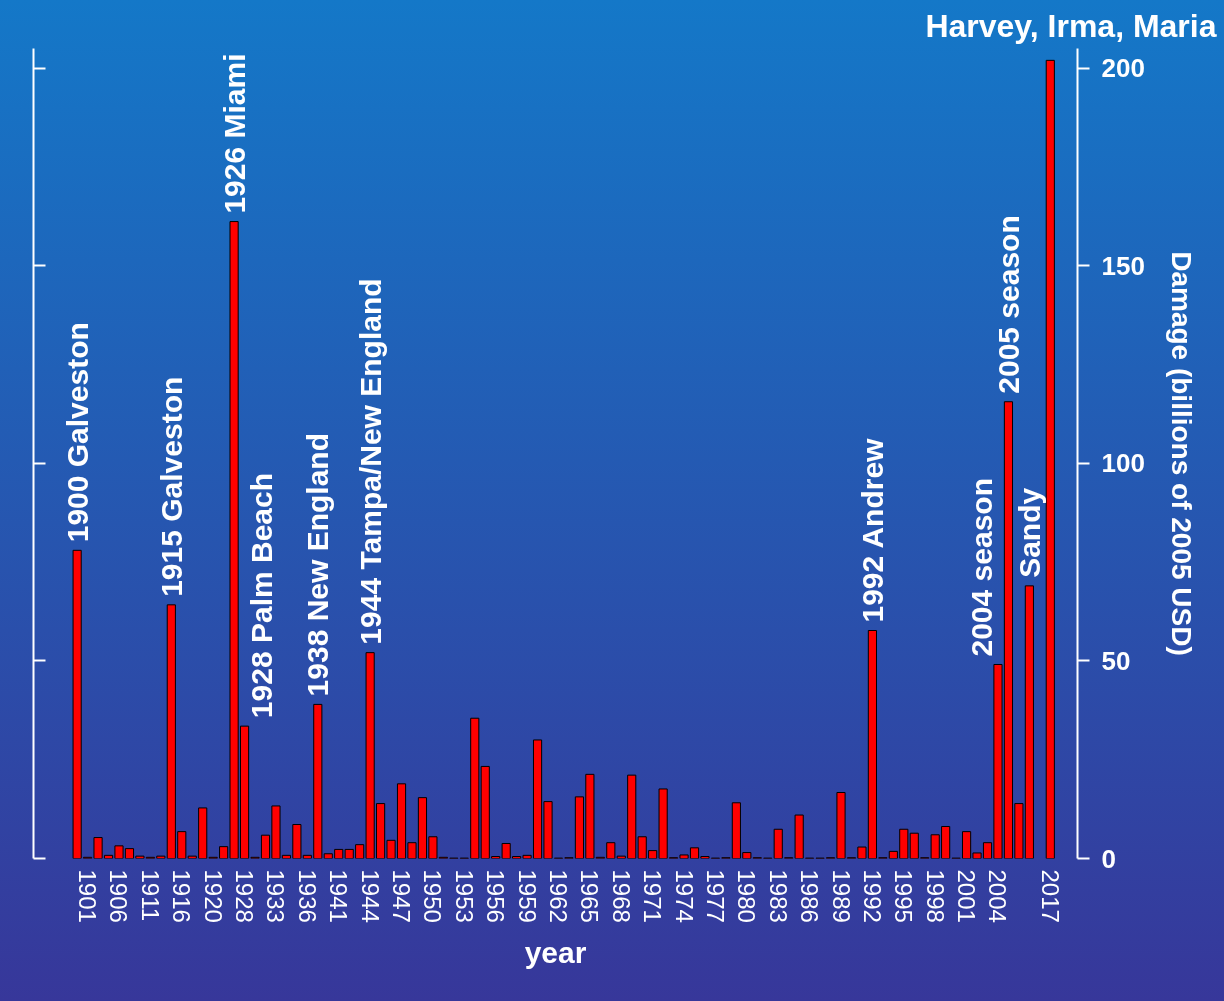  Describe the element at coordinates (370, 896) in the screenshot. I see `x-tick-label: 1944` at that location.